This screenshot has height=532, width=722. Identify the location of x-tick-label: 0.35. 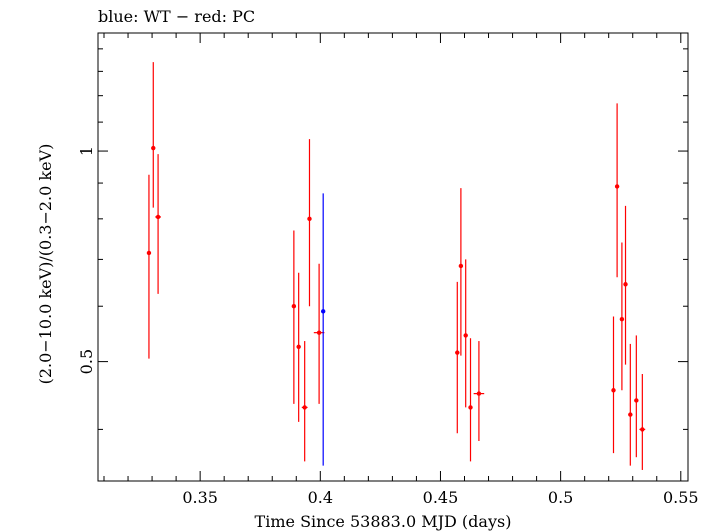
(200, 497).